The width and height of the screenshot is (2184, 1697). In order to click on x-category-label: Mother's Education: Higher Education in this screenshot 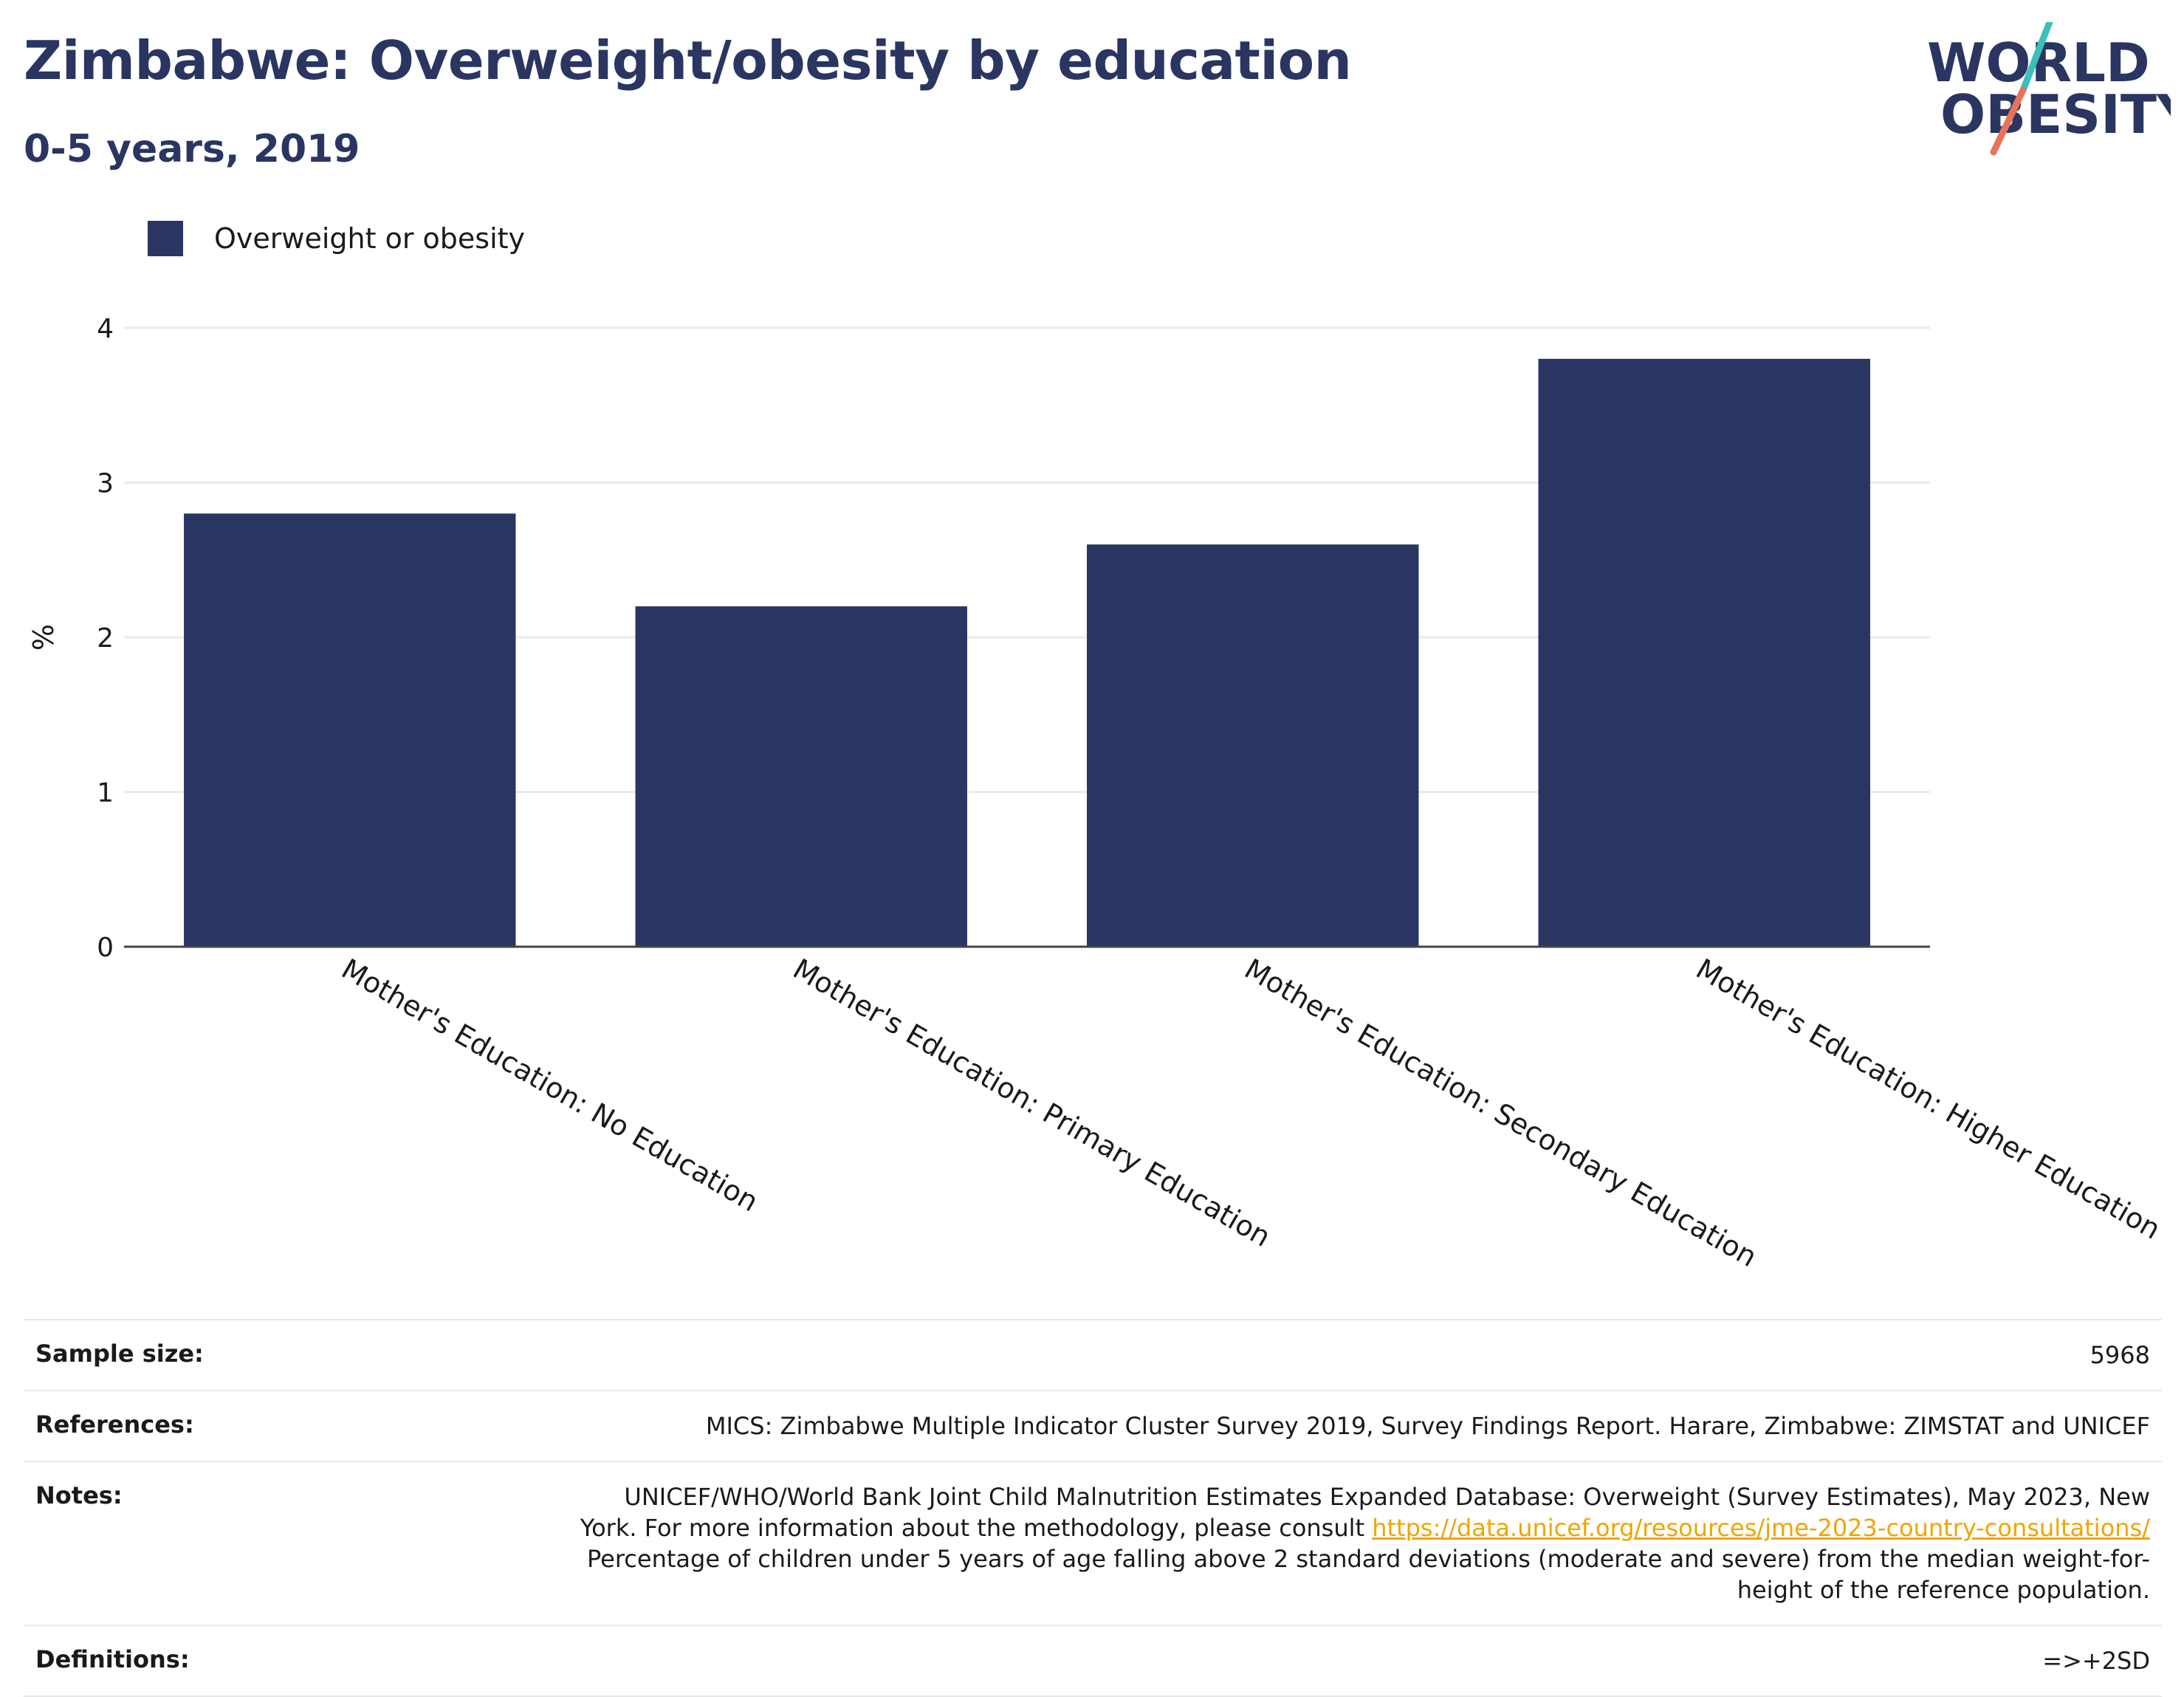, I will do `click(1929, 1099)`.